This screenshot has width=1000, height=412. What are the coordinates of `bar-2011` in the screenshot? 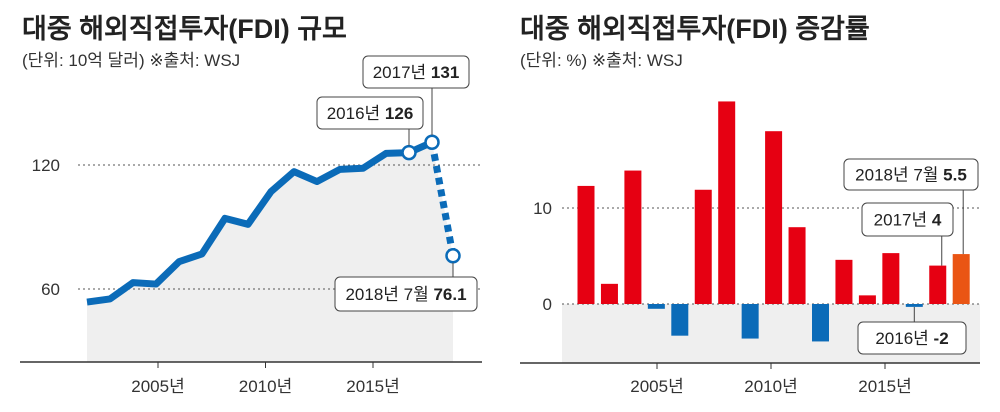 It's located at (797, 265).